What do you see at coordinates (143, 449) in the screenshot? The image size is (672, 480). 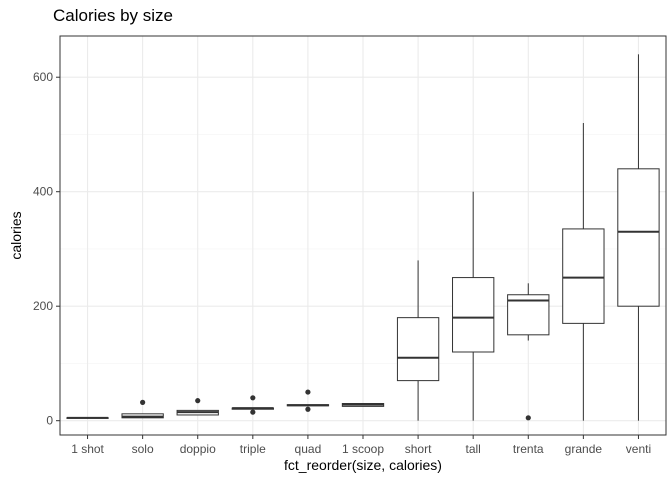 I see `x-tick-label: solo` at bounding box center [143, 449].